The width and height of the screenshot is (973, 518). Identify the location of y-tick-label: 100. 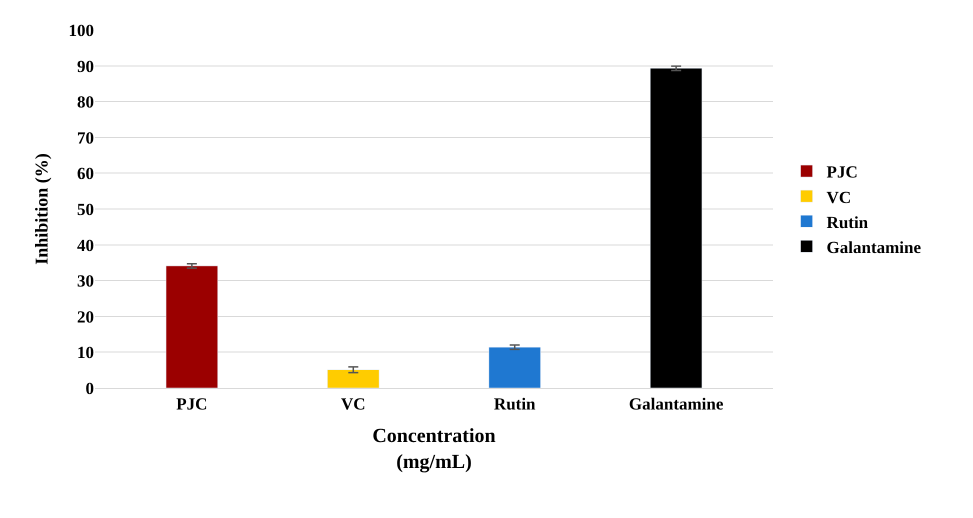
(81, 30).